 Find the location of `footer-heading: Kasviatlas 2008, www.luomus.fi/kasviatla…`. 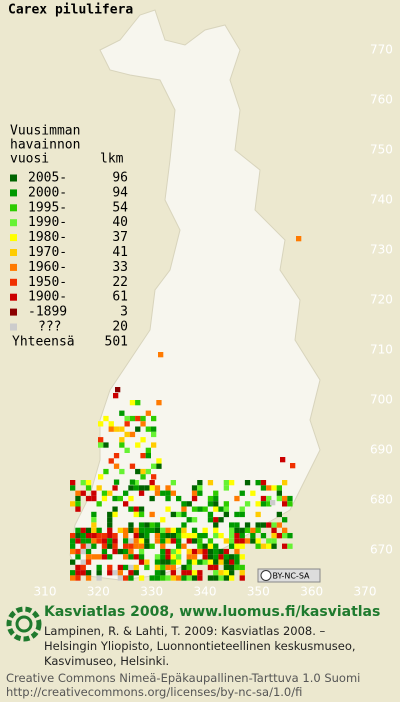

footer-heading: Kasviatlas 2008, www.luomus.fi/kasviatla… is located at coordinates (212, 612).